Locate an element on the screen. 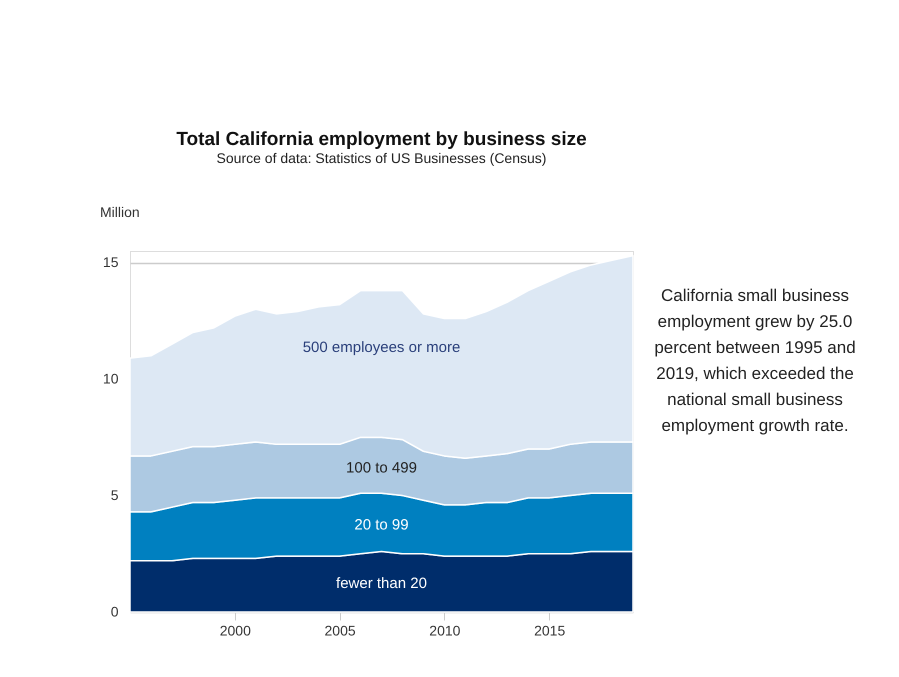 This screenshot has height=677, width=899. series-label: 100 to 499 is located at coordinates (381, 468).